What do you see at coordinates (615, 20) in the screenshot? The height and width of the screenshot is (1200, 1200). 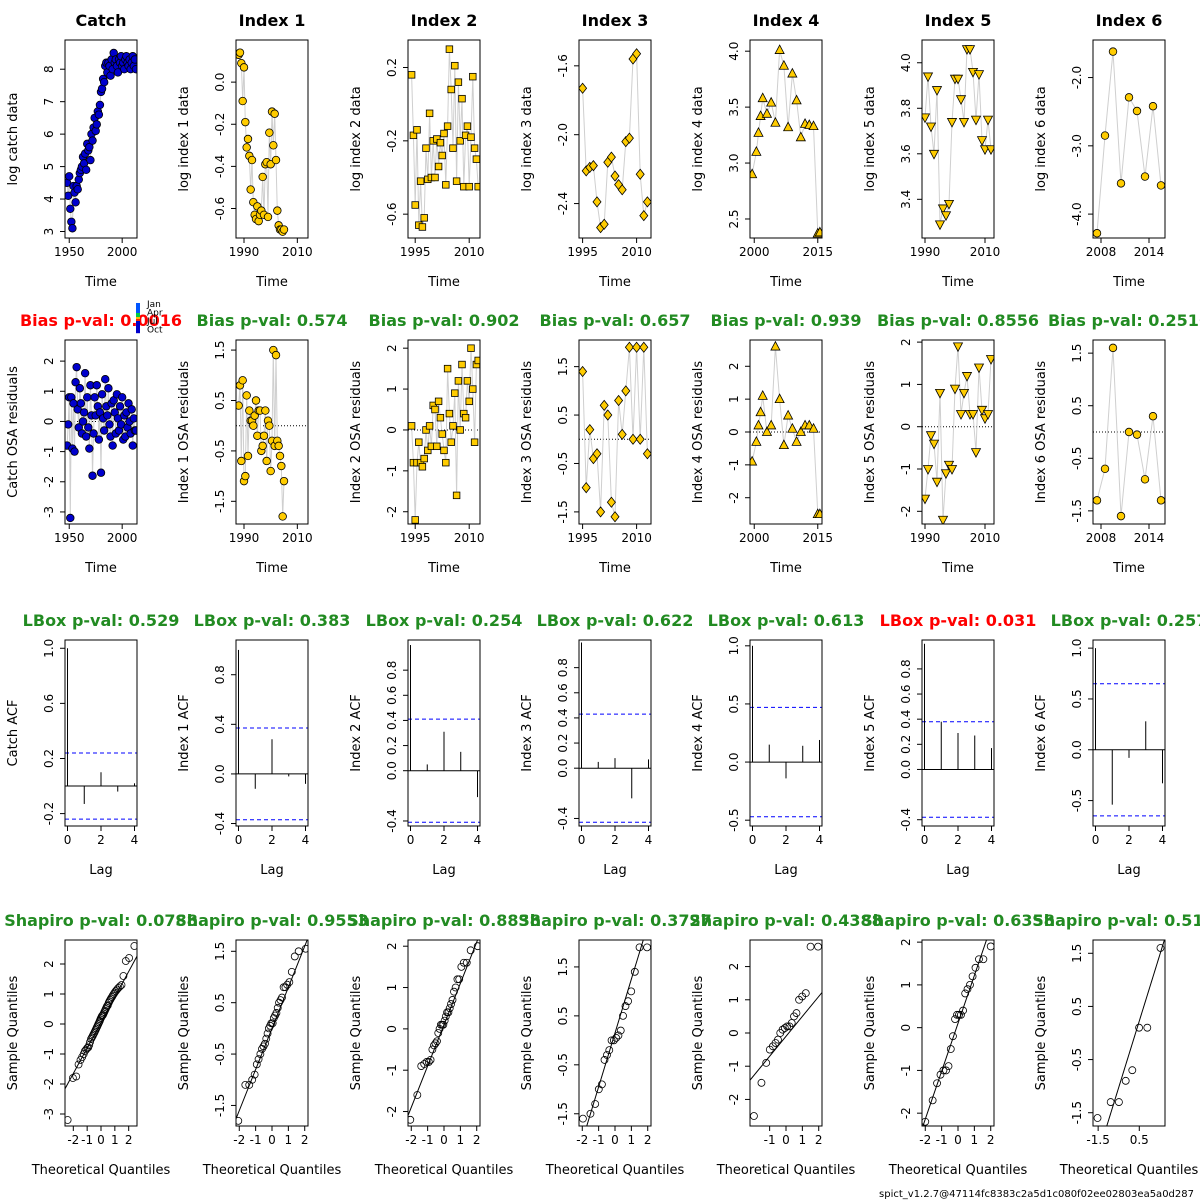 I see `panel-title: Index 3` at bounding box center [615, 20].